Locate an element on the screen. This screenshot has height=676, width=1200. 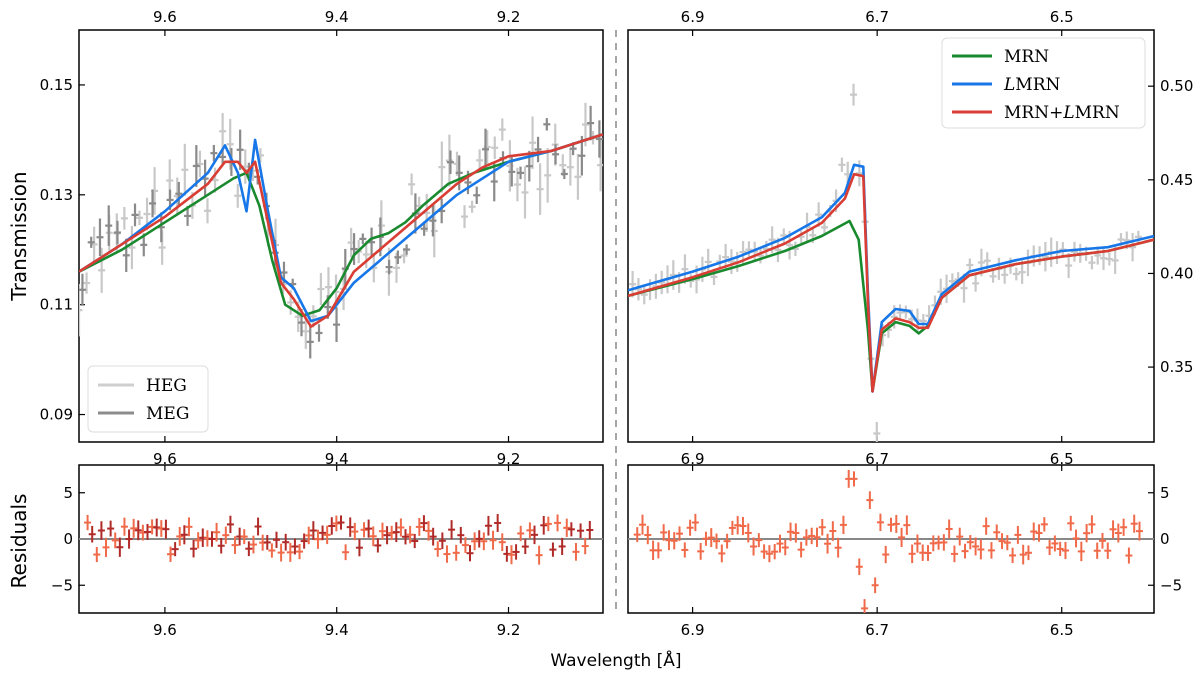
y-tick-label: 0.35 is located at coordinates (1176, 367).